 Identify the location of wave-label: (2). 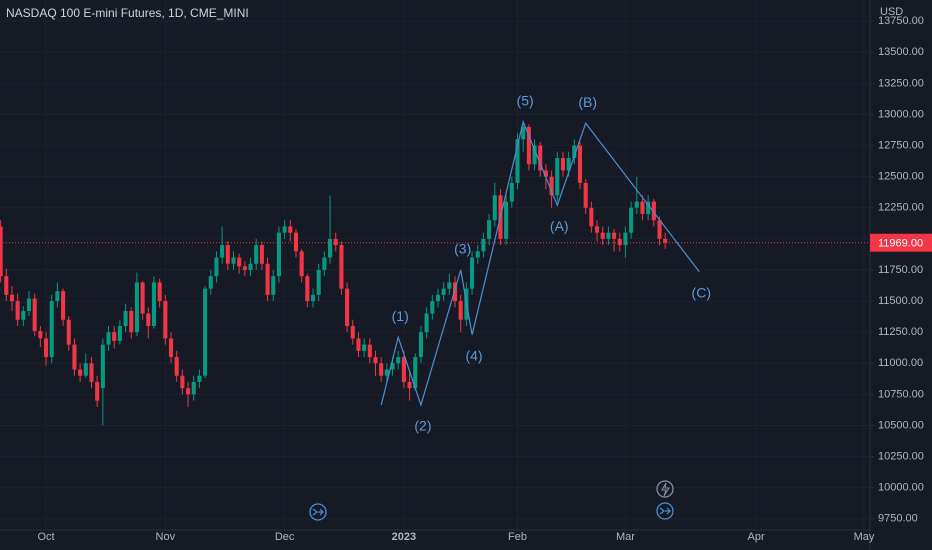
(422, 426).